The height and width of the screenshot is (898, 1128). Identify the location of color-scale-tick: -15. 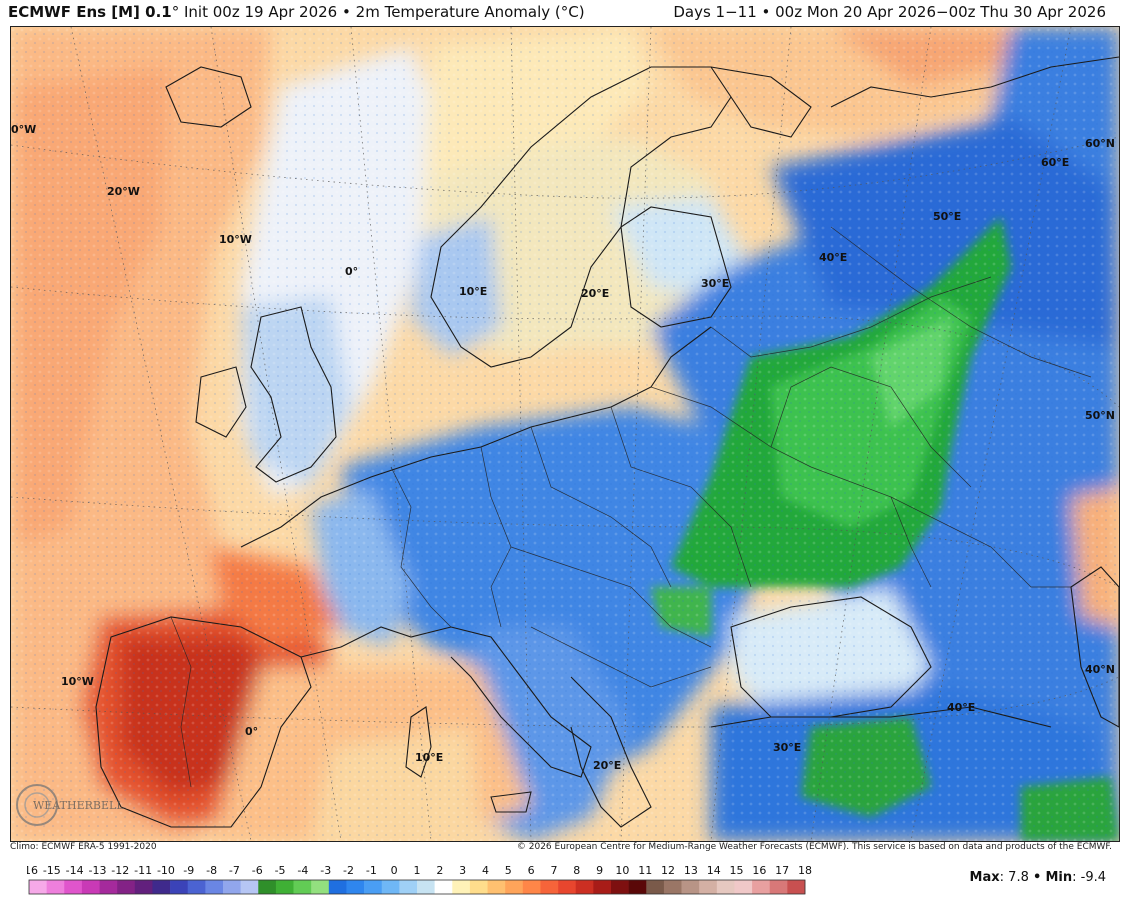
(52, 870).